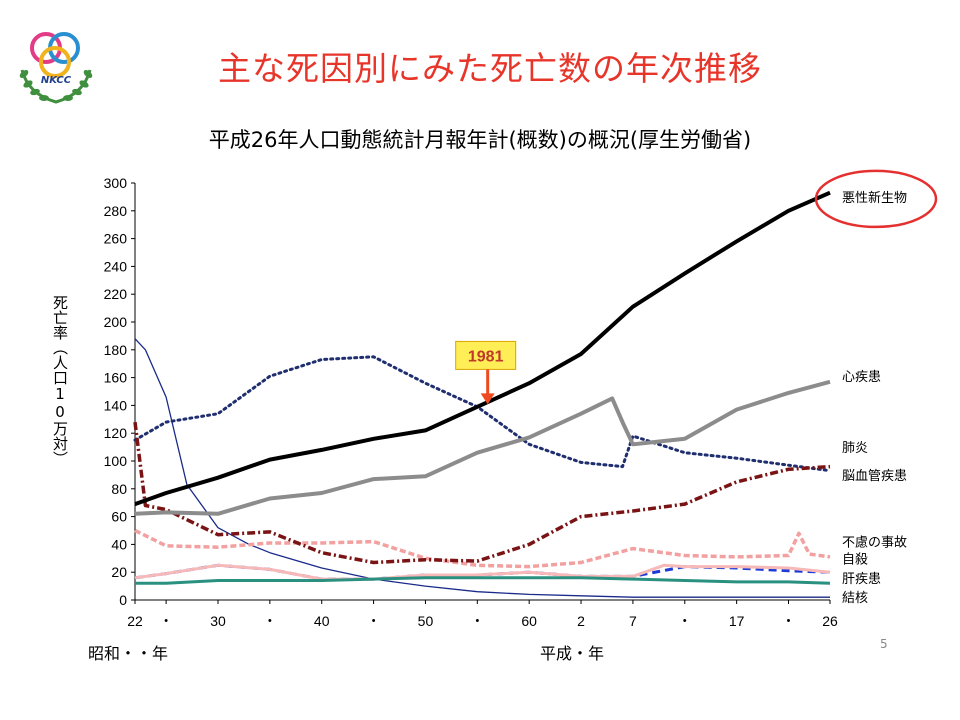  I want to click on nkcc-logo: NKCC, so click(56, 60).